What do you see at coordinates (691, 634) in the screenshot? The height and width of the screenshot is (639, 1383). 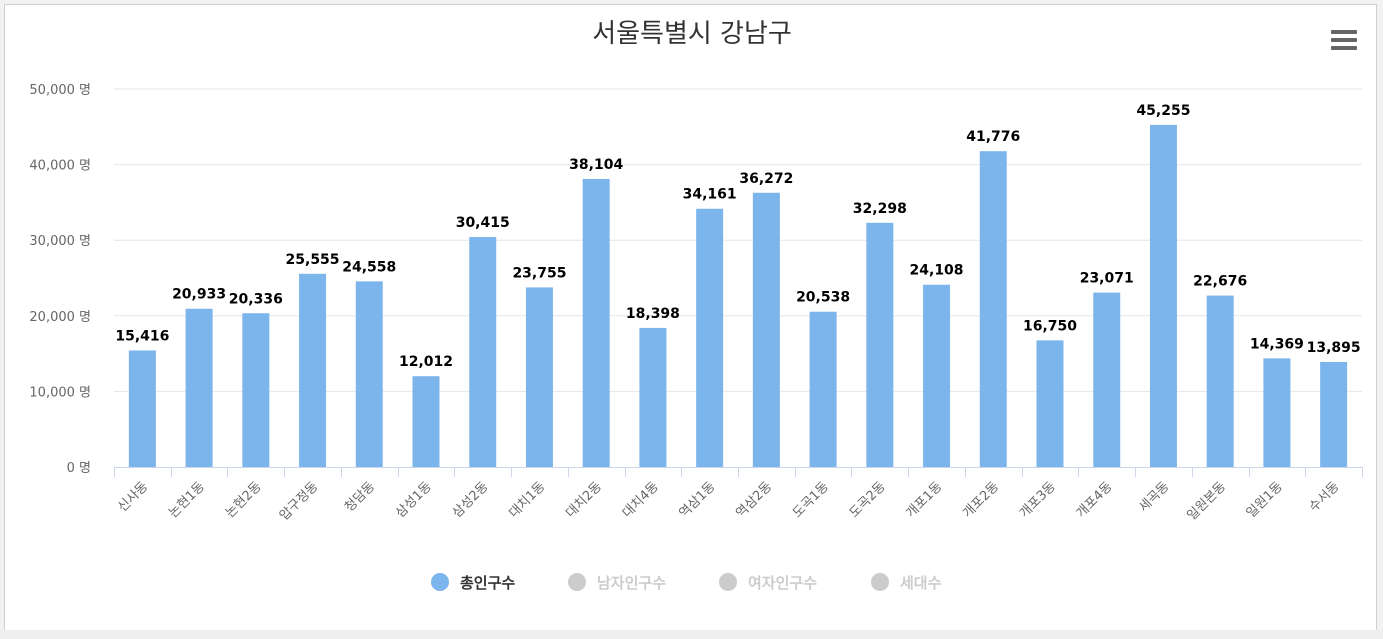 I see `bottom-strip` at bounding box center [691, 634].